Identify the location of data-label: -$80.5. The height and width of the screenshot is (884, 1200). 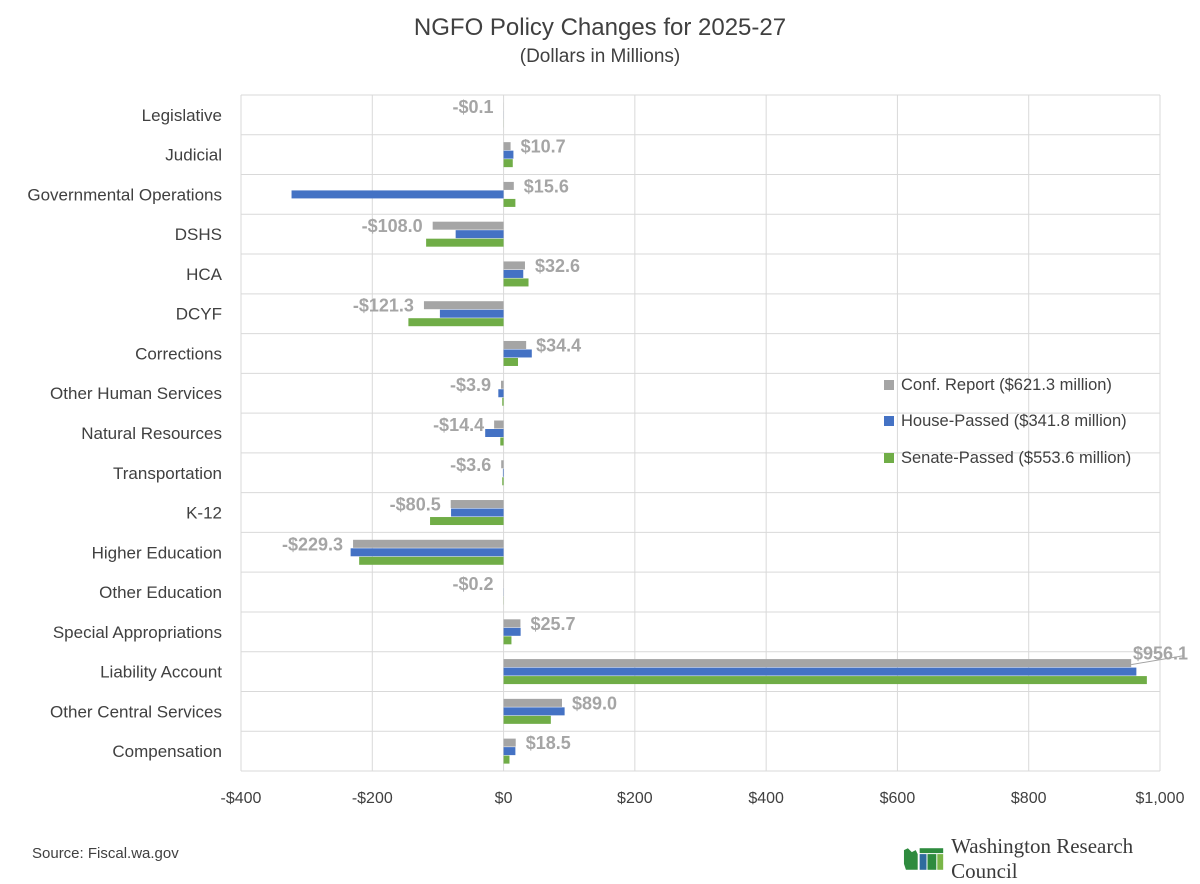
(415, 505).